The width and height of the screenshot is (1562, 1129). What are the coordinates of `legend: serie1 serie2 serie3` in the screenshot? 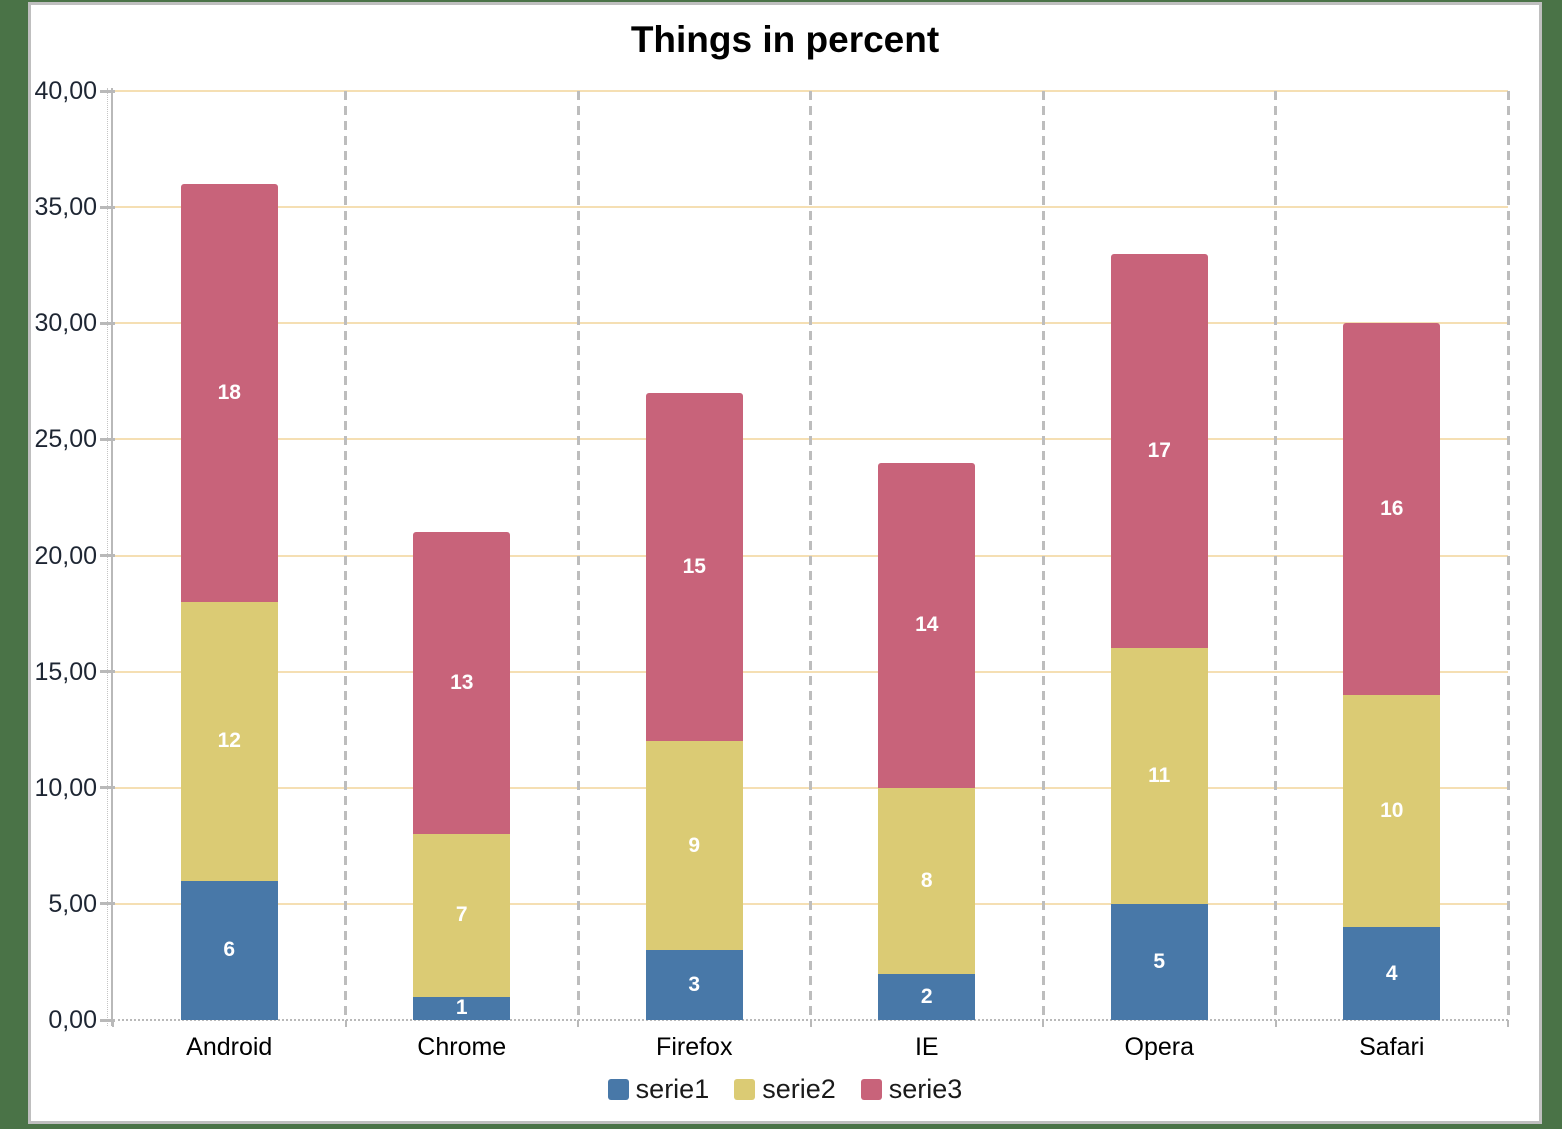 It's located at (785, 1089).